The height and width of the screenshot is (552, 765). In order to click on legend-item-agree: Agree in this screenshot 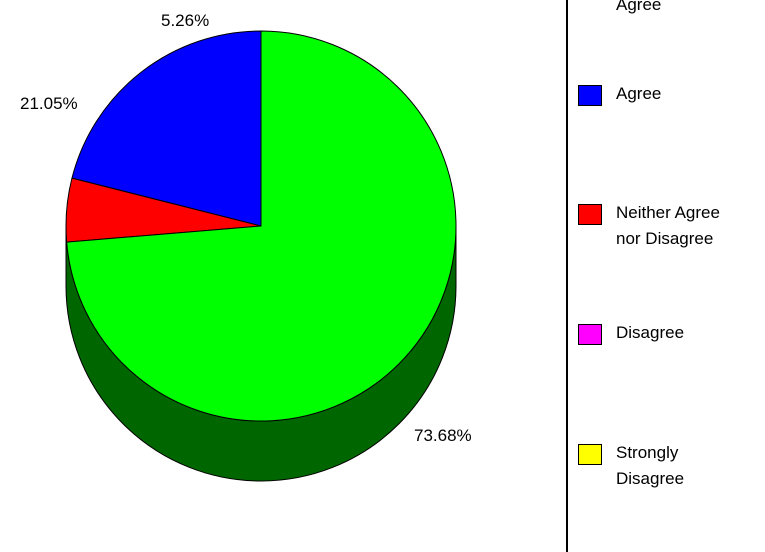, I will do `click(619, 95)`.